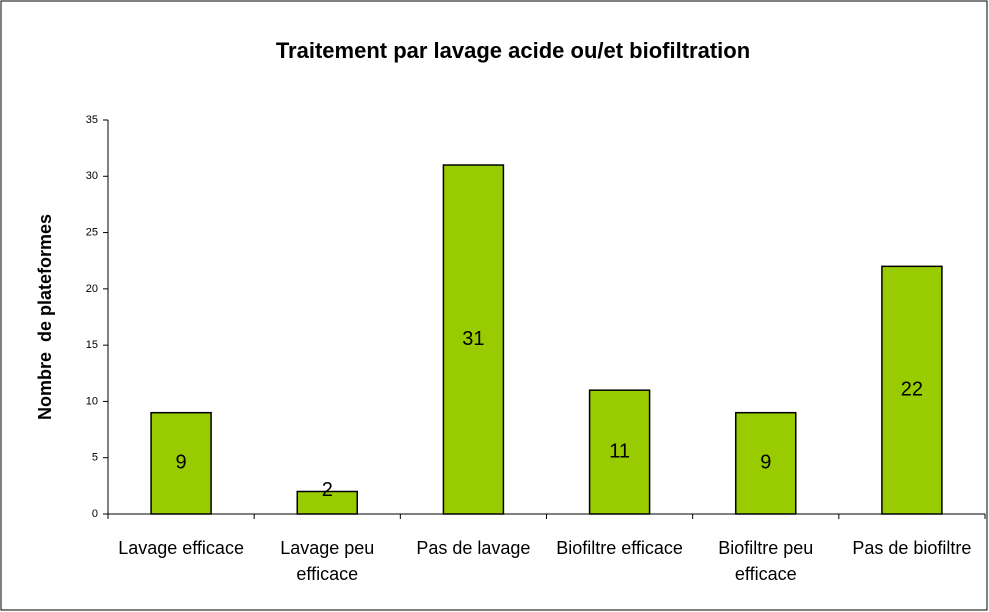 Image resolution: width=989 pixels, height=612 pixels. I want to click on value-label: 11, so click(619, 451).